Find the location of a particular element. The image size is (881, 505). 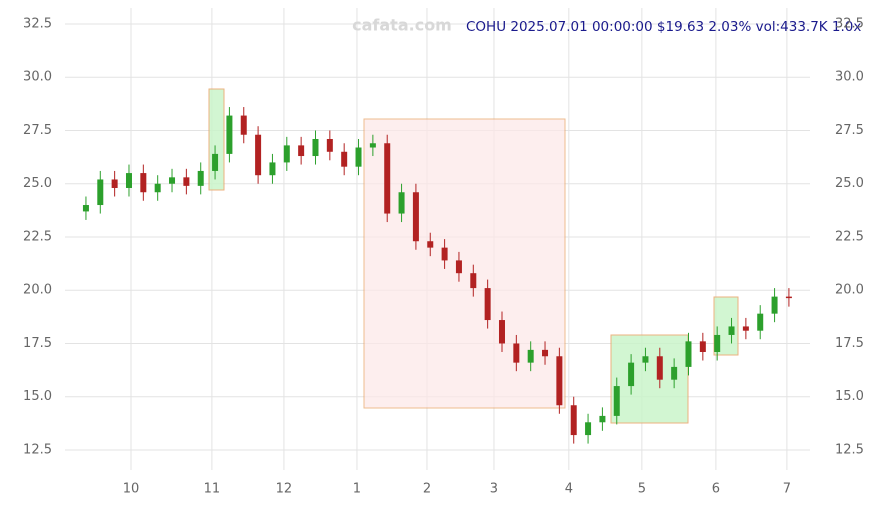

y-tick-label-right: 30.0 is located at coordinates (849, 77).